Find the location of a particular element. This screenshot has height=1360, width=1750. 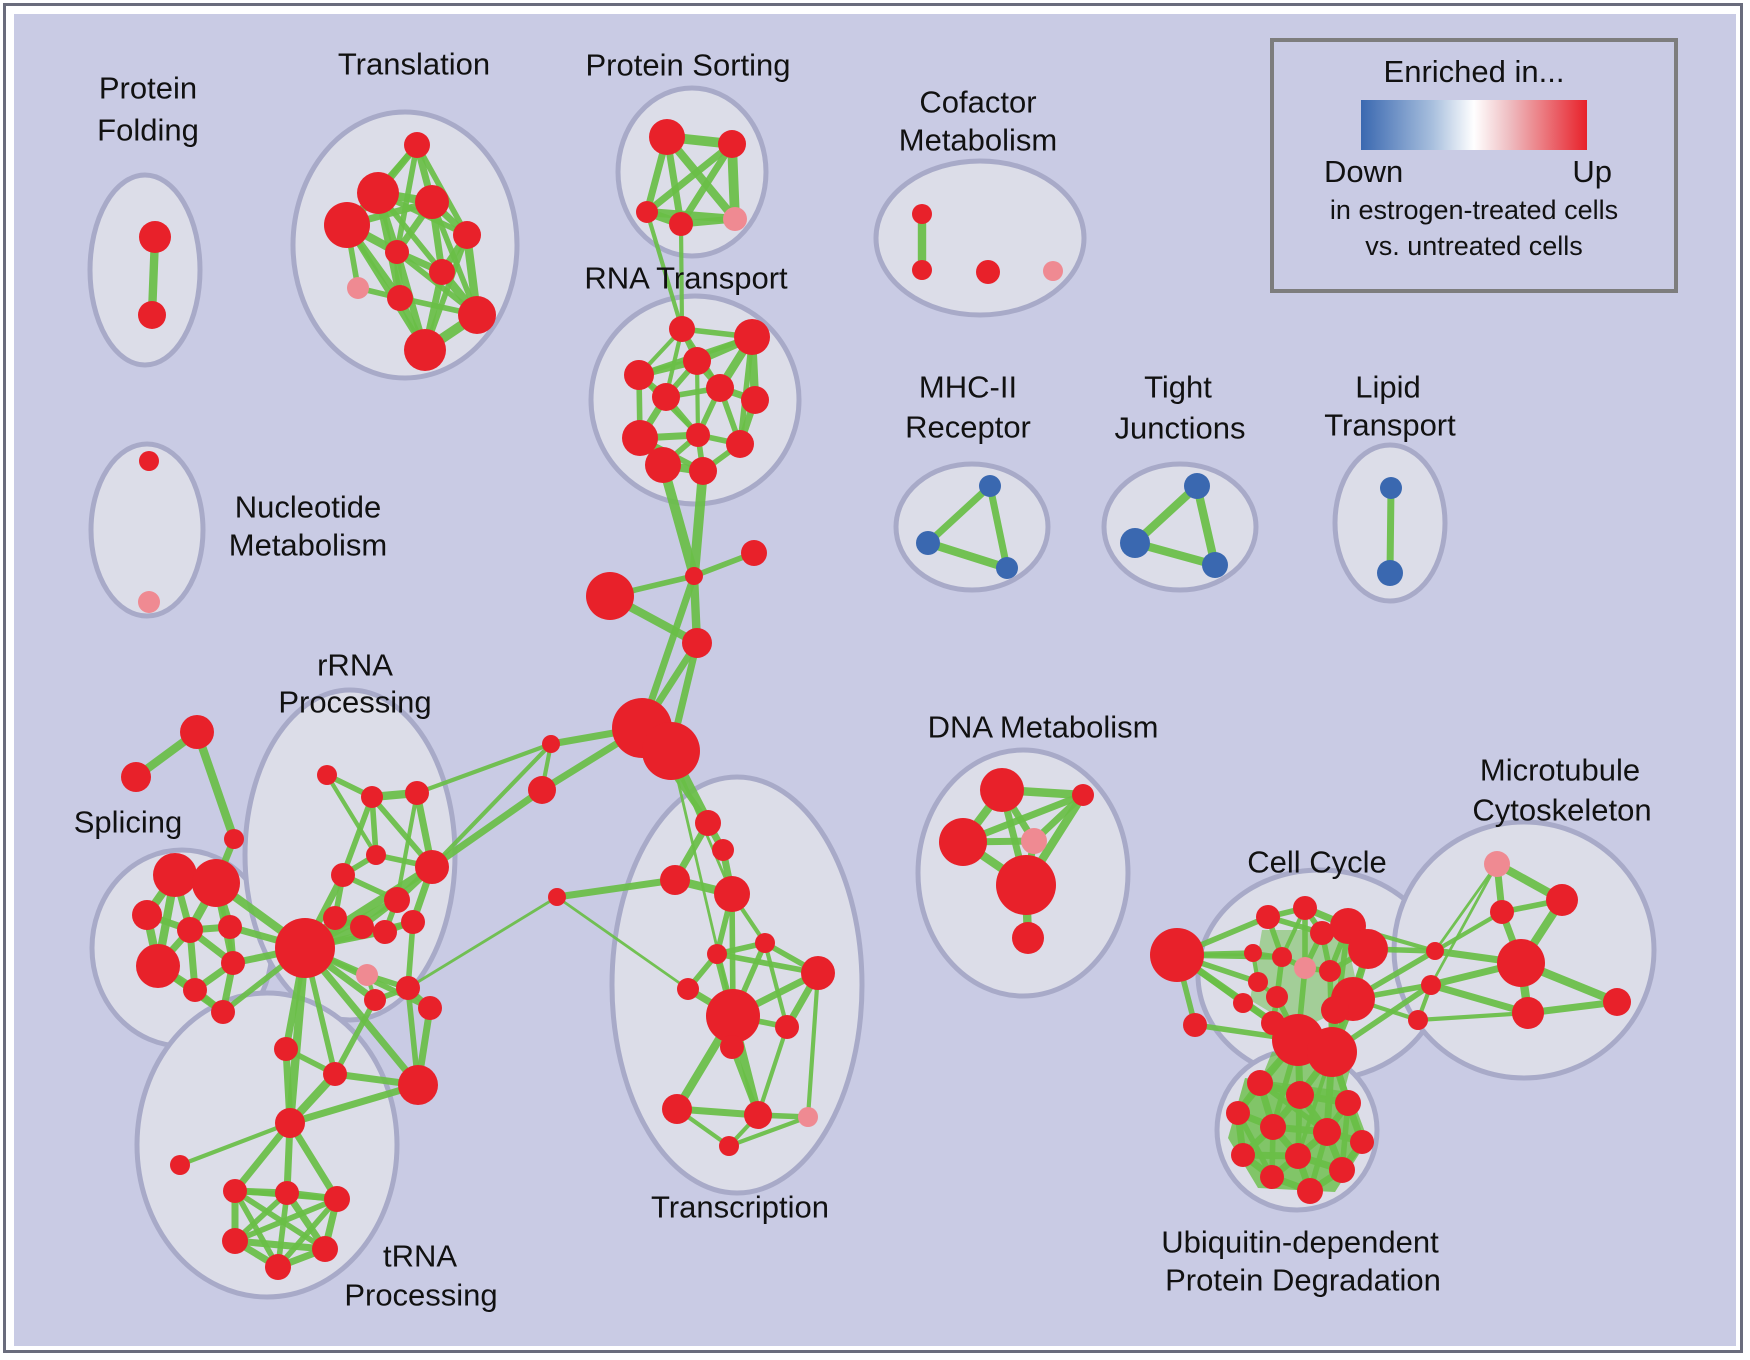

cluster-label-lipid-transport-line1: Lipid is located at coordinates (1388, 387).